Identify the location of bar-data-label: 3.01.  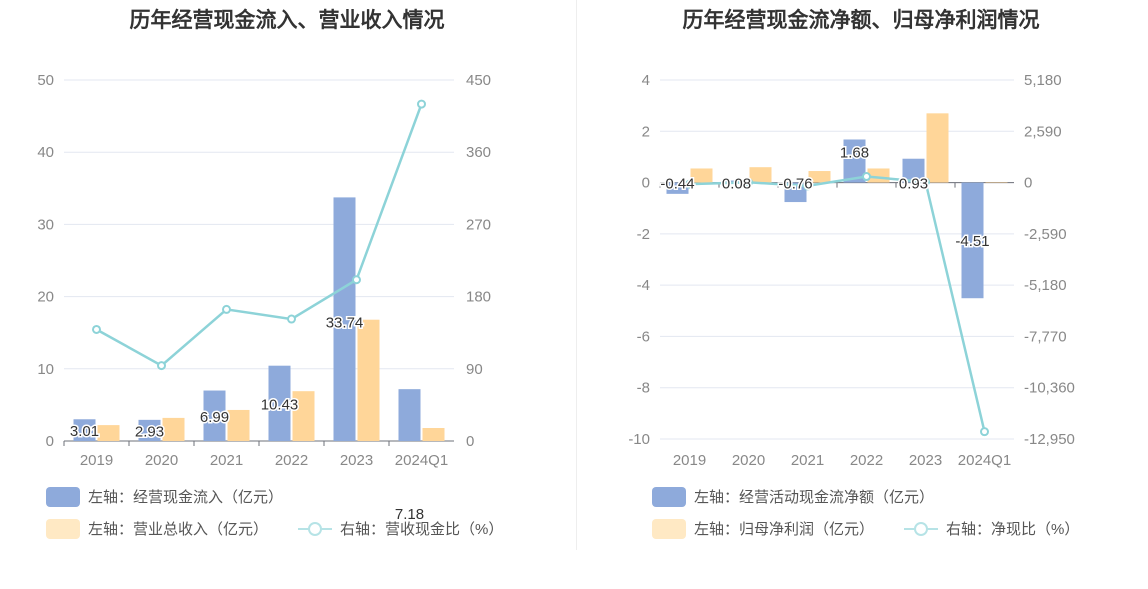
(84, 431).